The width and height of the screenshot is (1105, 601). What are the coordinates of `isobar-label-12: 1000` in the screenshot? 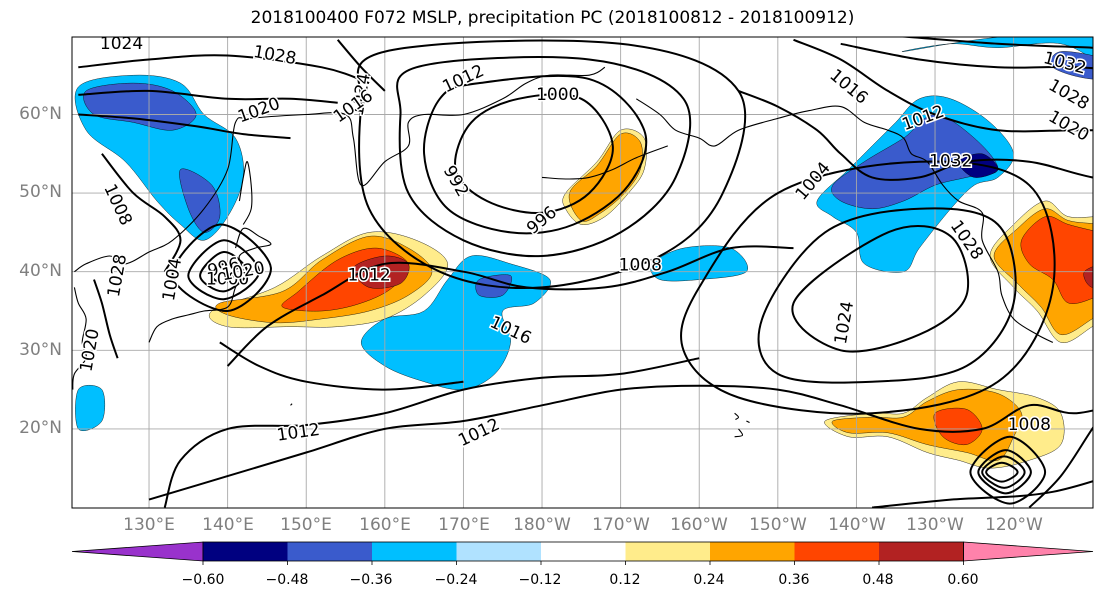 It's located at (227, 280).